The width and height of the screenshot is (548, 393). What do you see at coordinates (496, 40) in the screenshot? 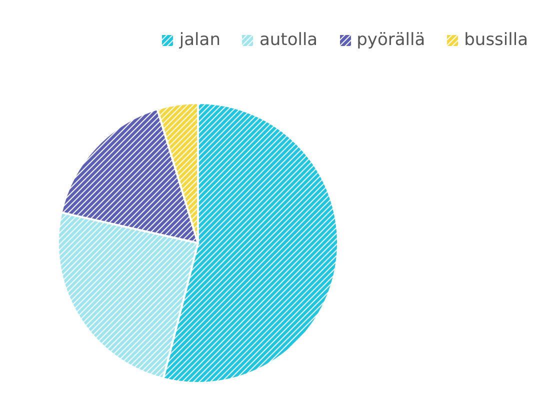
I see `legend-label: bussilla` at bounding box center [496, 40].